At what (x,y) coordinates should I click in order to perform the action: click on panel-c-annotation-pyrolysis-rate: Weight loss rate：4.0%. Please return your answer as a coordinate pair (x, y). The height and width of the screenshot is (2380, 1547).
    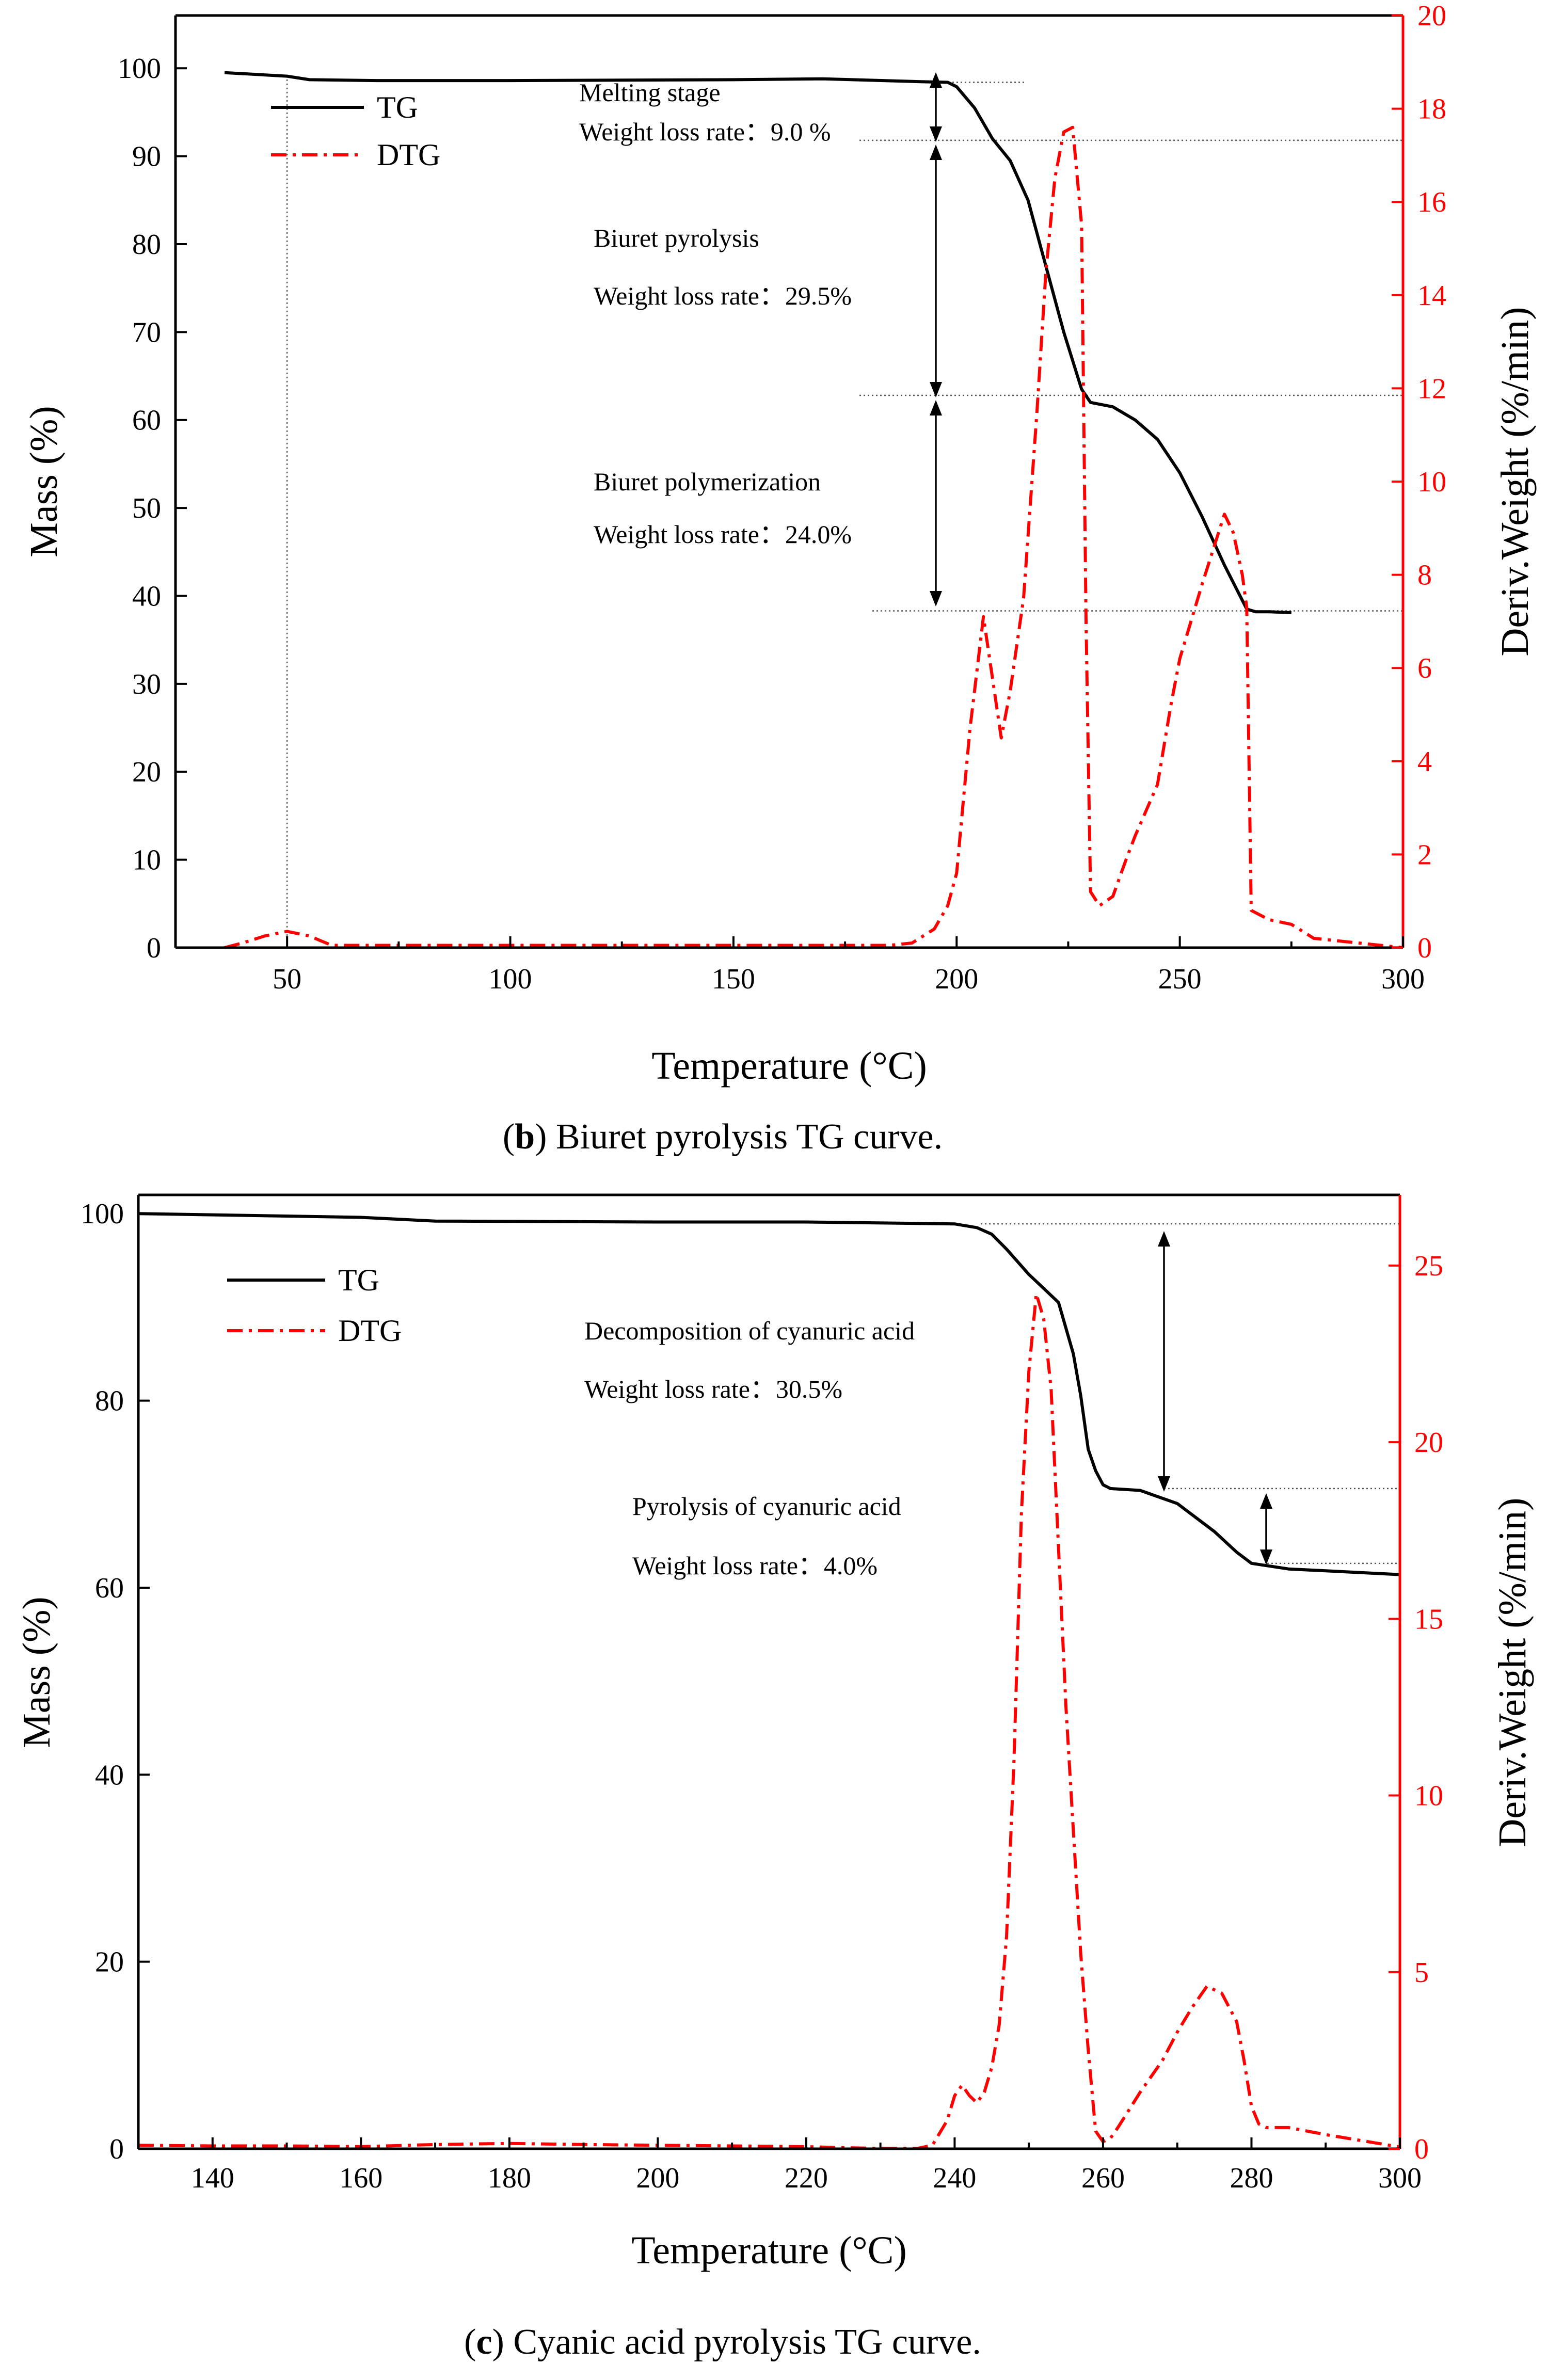
    Looking at the image, I should click on (755, 1565).